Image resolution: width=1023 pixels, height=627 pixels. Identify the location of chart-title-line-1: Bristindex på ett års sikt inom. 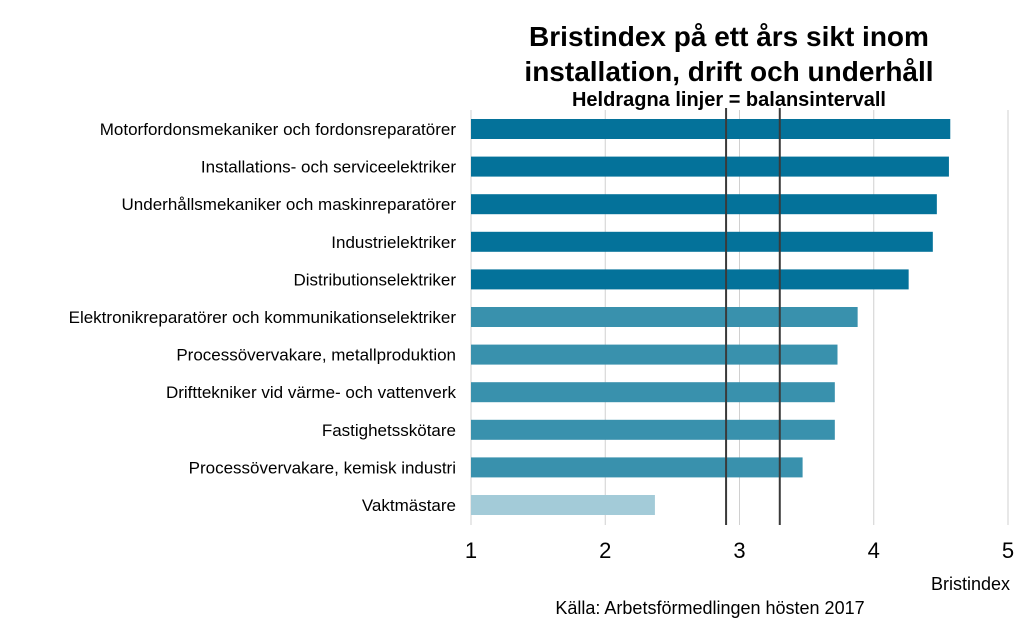
(729, 36).